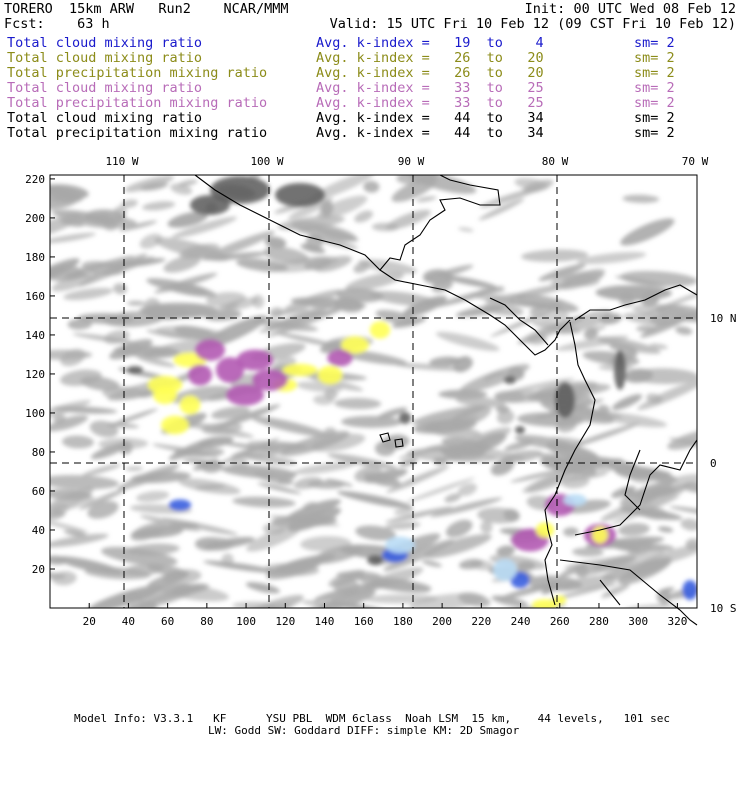 This screenshot has width=740, height=790. Describe the element at coordinates (430, 133) in the screenshot. I see `legend-kindex: Avg. k-index = 44 to 34` at that location.